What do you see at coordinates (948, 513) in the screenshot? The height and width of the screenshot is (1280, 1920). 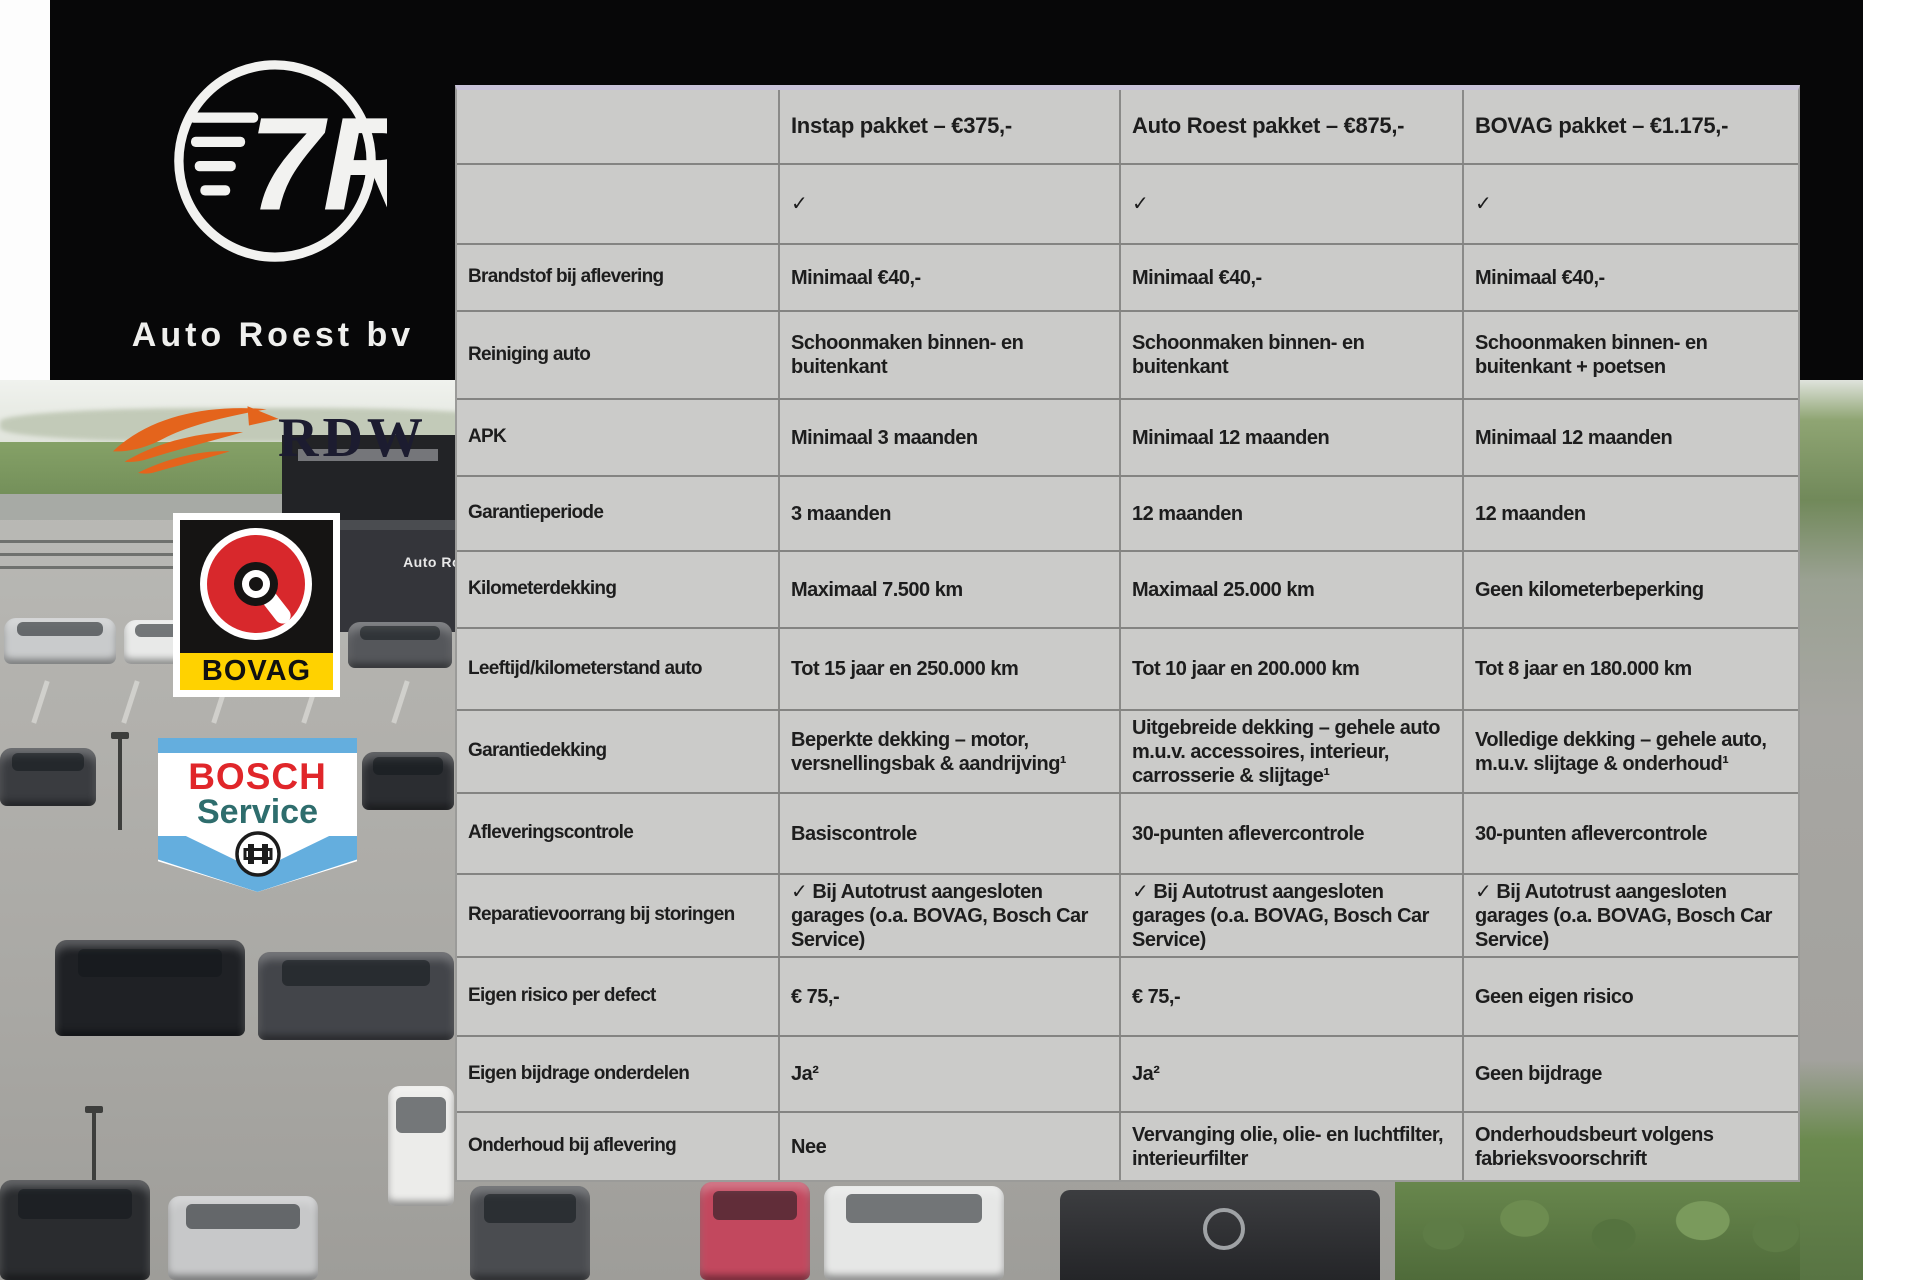 I see `table-cell: 3 maanden` at bounding box center [948, 513].